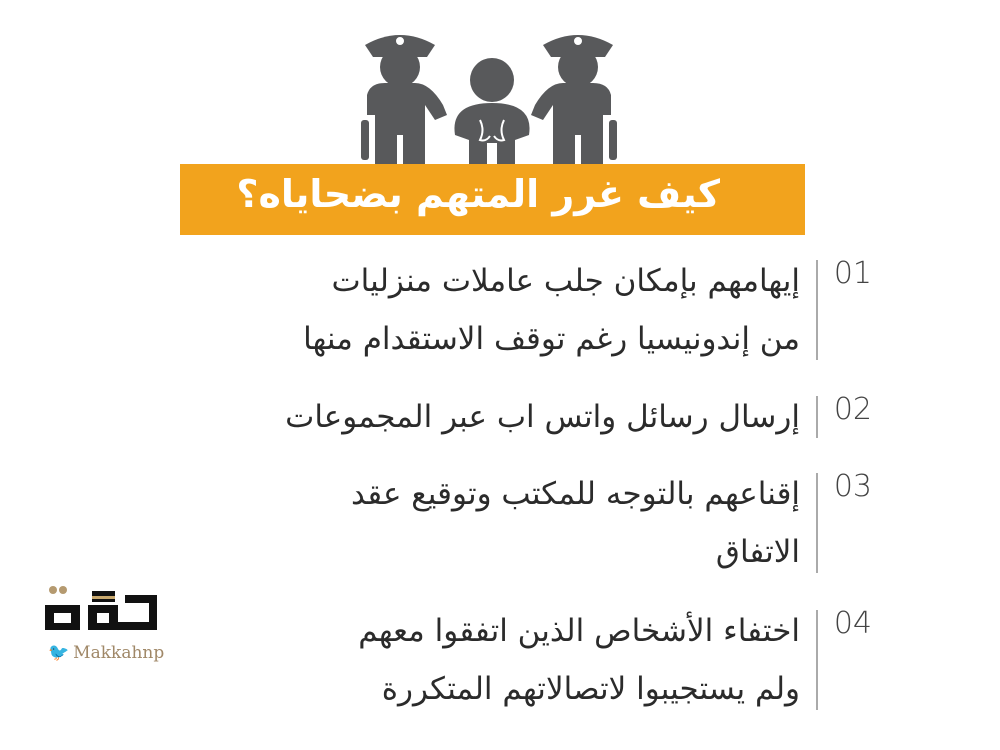  Describe the element at coordinates (489, 100) in the screenshot. I see `police-arrest-illustration` at that location.